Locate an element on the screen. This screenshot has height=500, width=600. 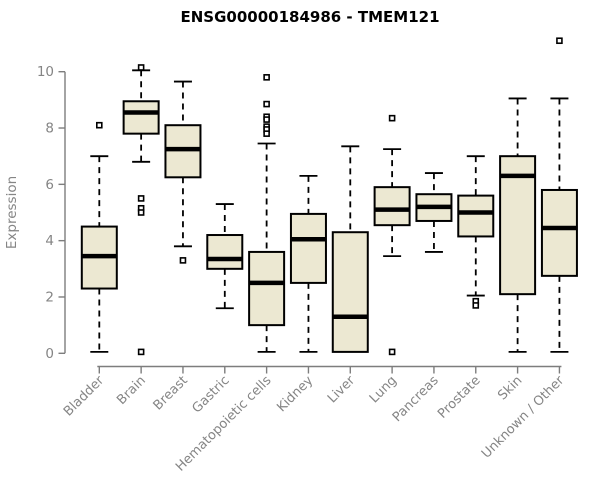
y-axis-tick-label: 8 is located at coordinates (49, 129).